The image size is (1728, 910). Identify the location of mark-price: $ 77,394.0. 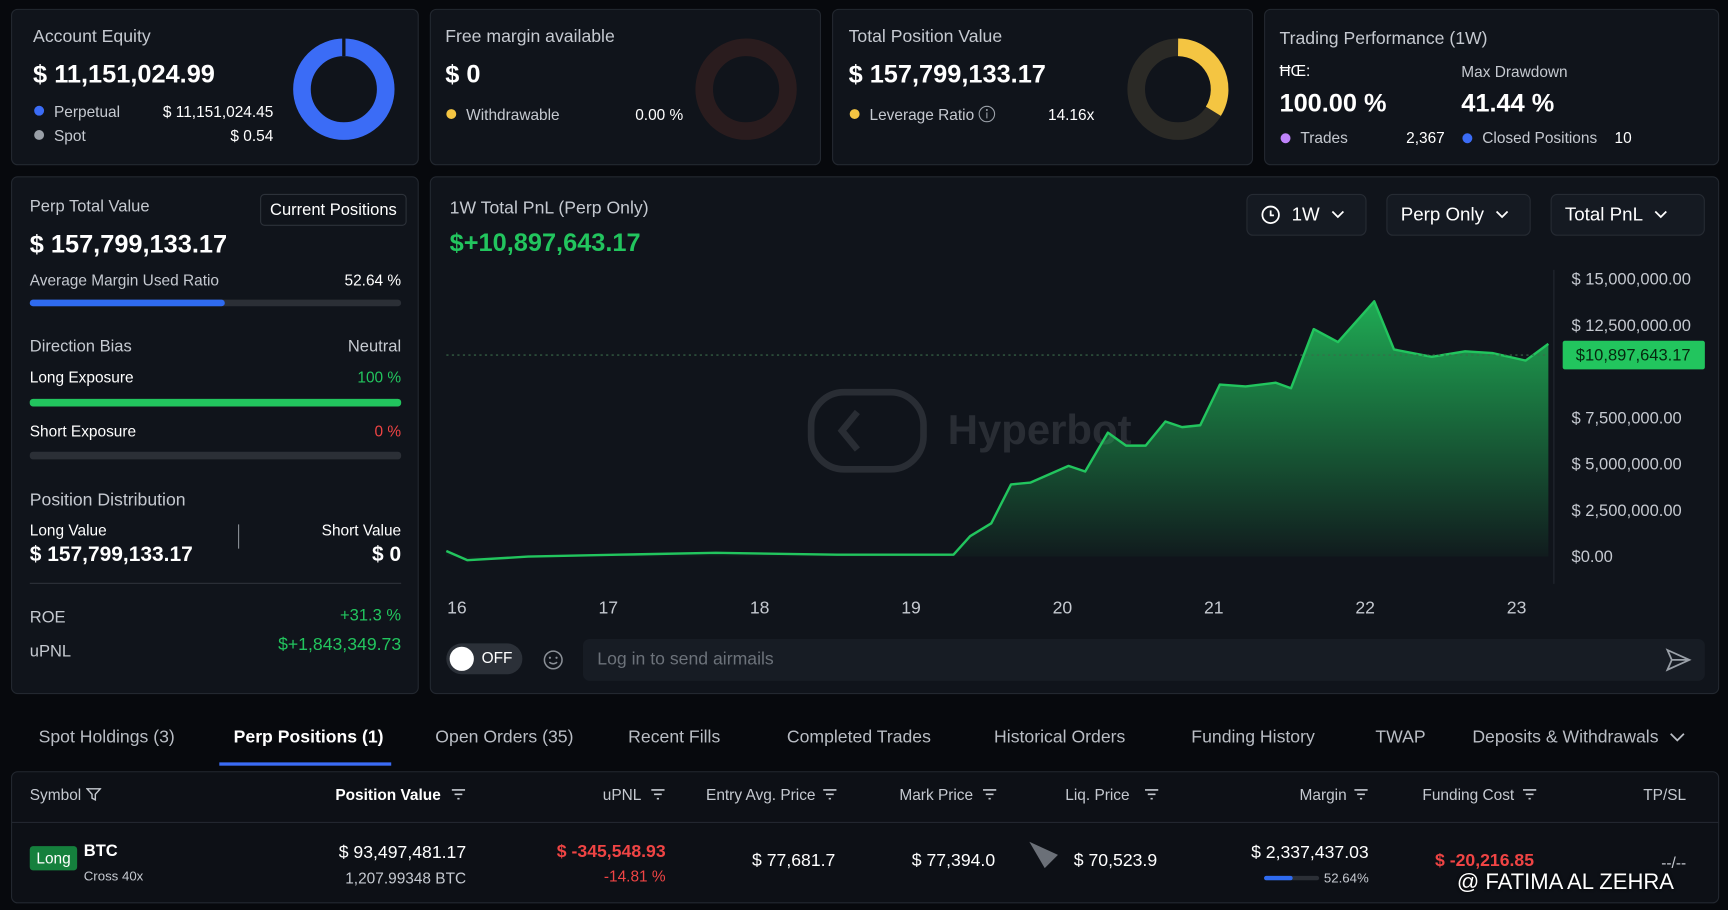
(953, 861).